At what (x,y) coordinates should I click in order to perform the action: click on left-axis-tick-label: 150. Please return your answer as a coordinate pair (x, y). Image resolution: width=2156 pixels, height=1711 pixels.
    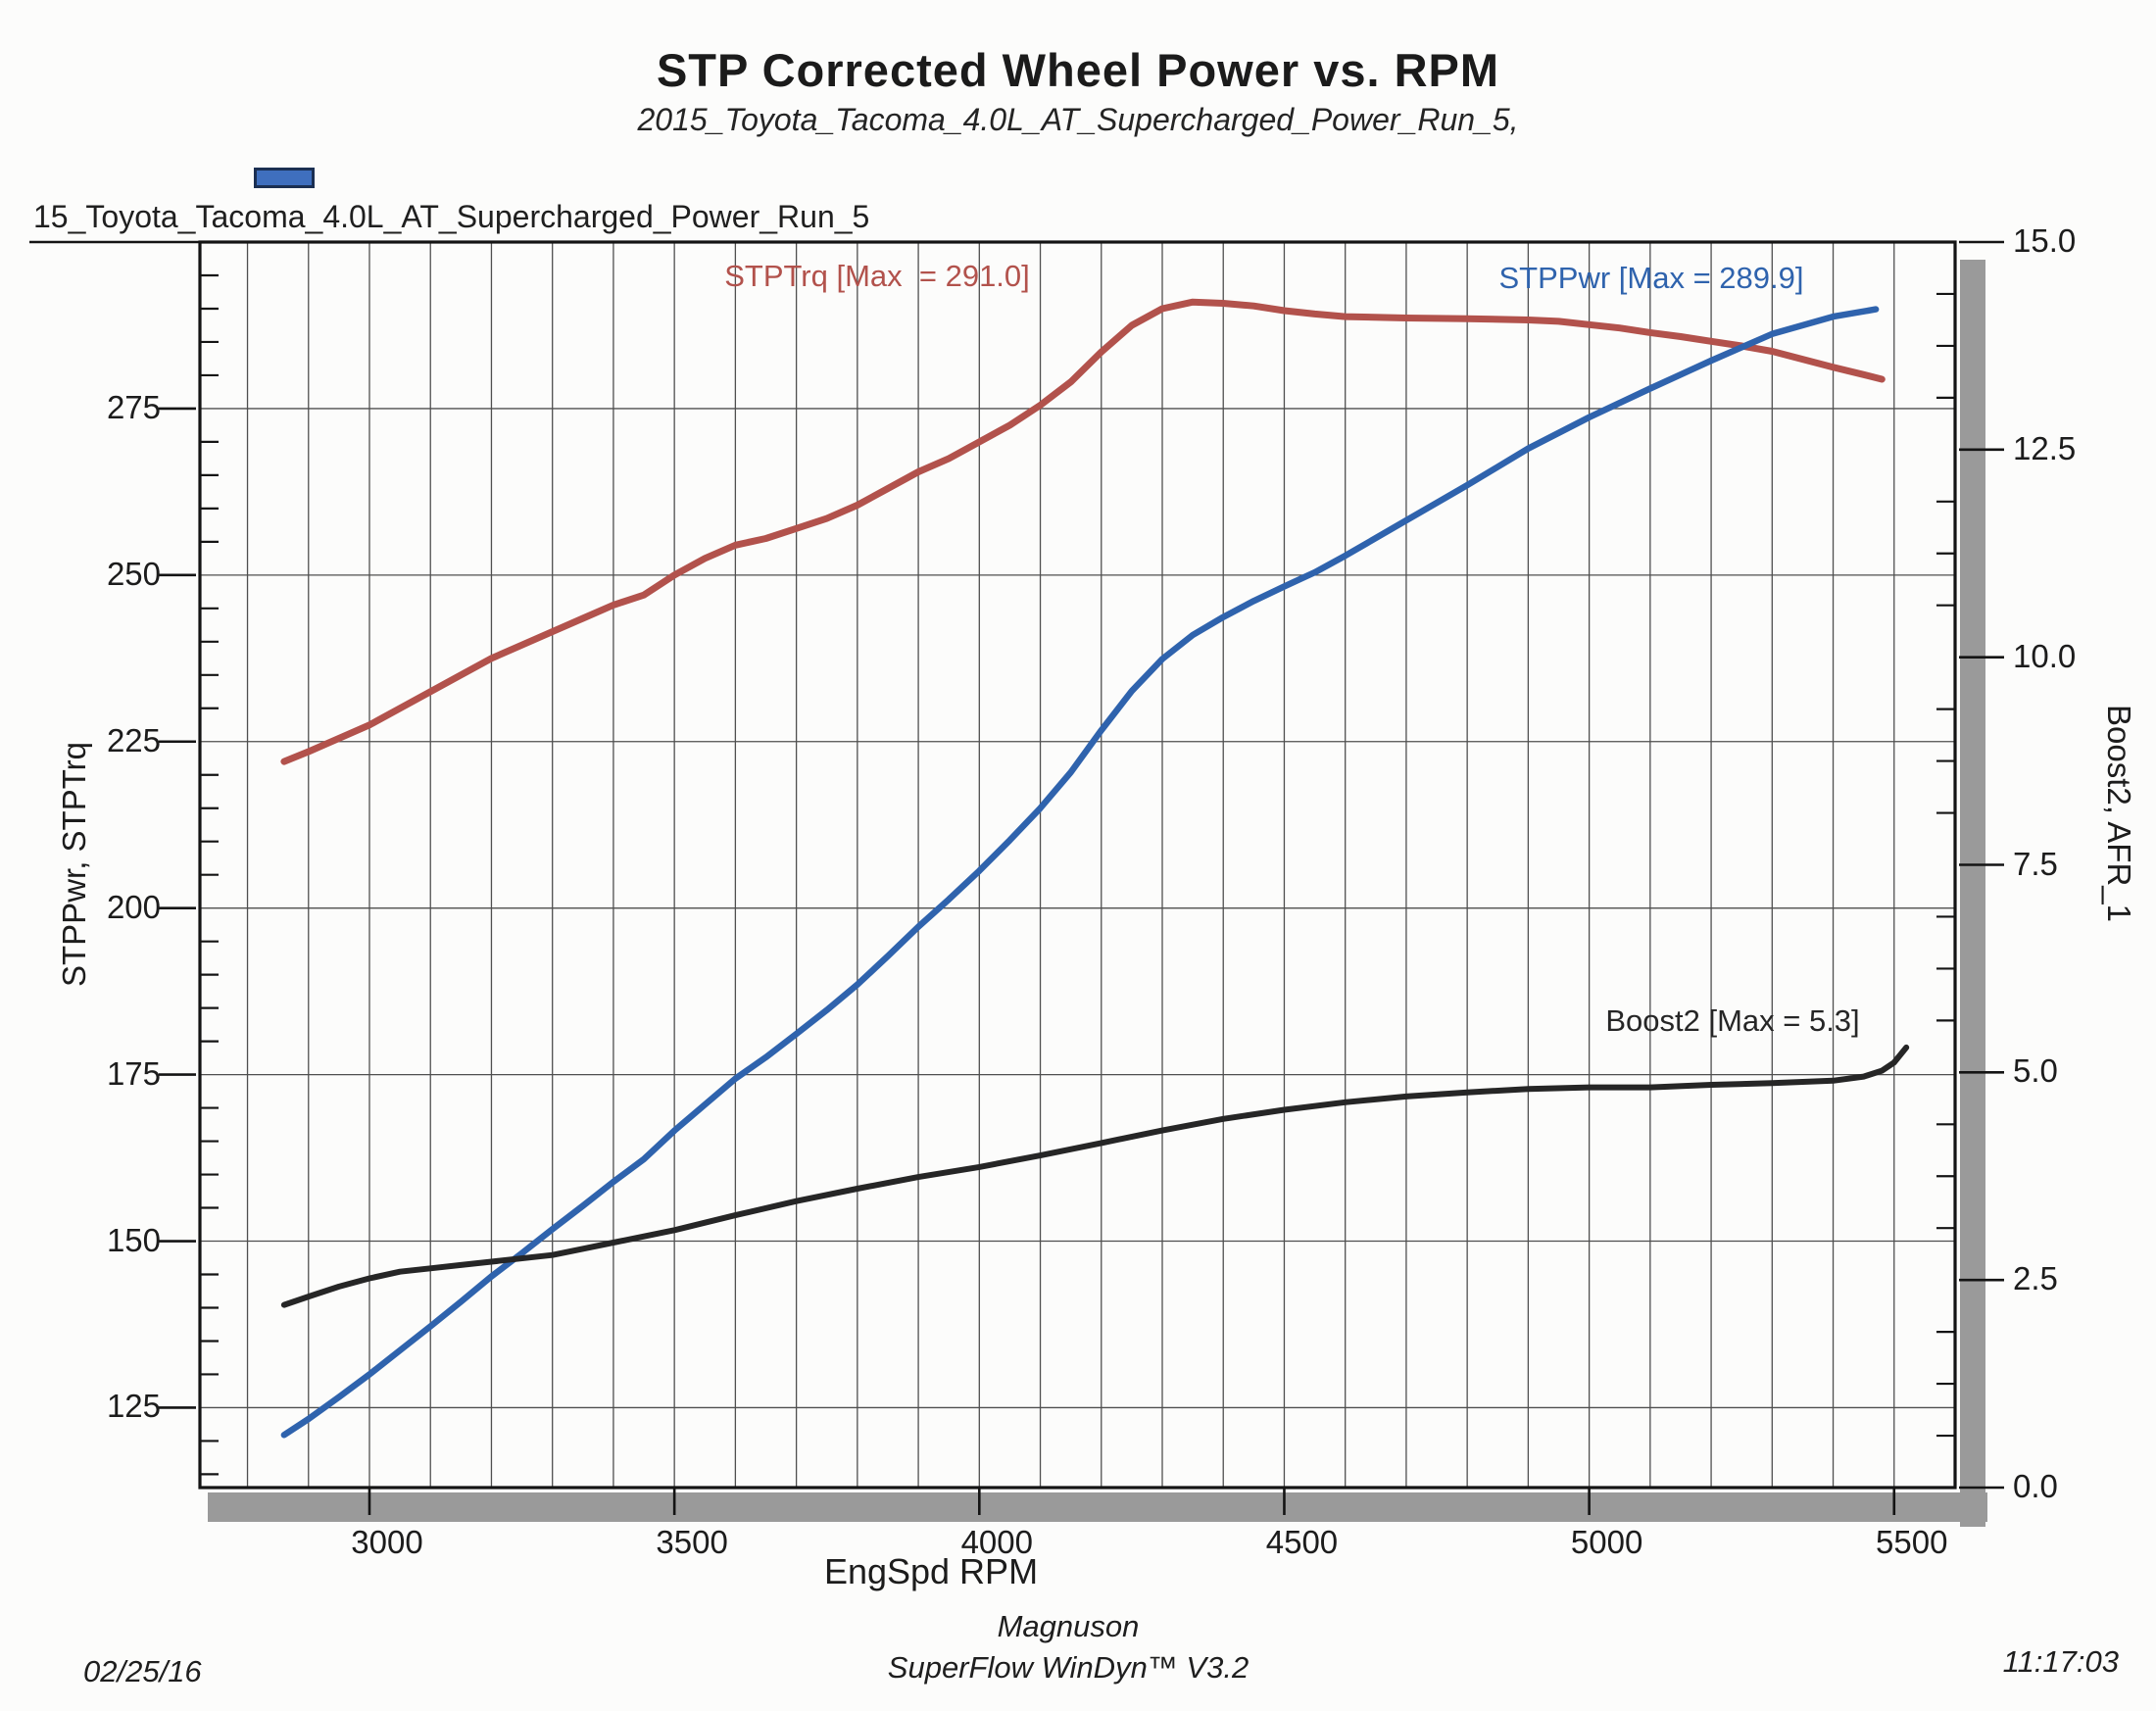
    Looking at the image, I should click on (133, 1239).